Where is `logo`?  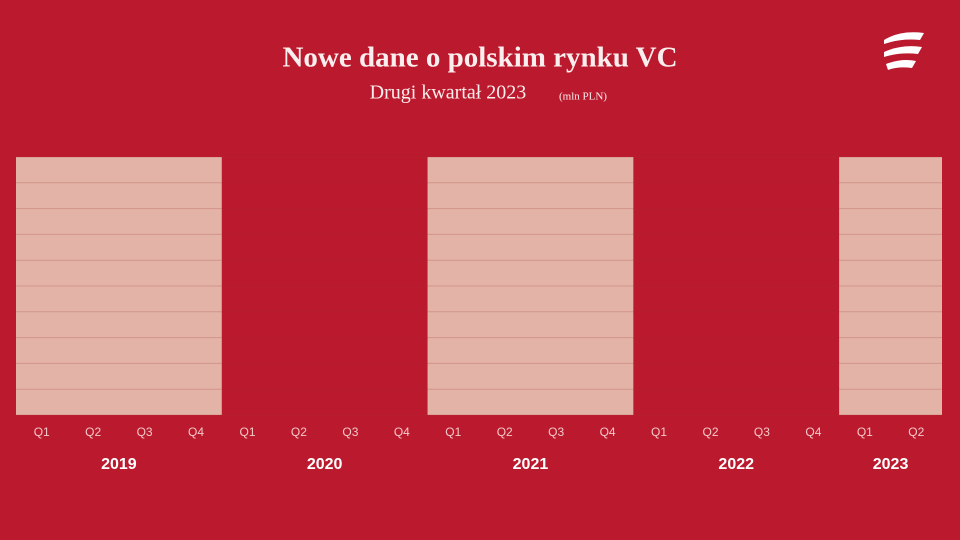
logo is located at coordinates (904, 51).